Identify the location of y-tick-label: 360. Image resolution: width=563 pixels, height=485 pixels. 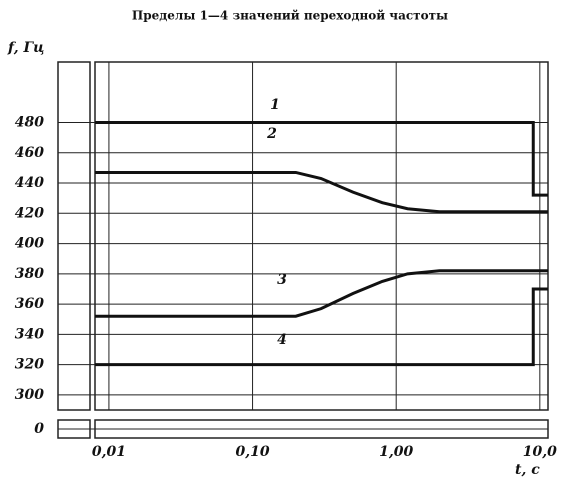
(29, 304).